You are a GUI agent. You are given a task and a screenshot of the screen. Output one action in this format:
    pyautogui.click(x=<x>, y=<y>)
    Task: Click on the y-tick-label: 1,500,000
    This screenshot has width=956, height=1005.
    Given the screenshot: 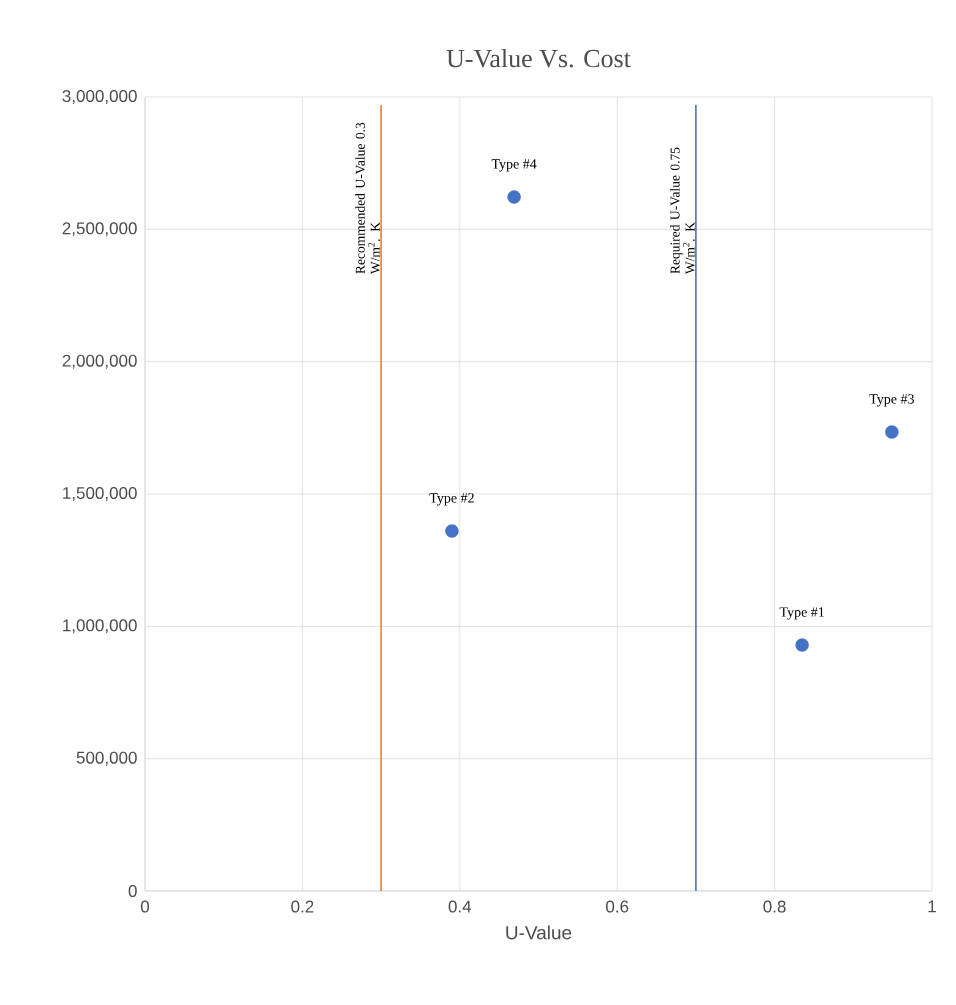 What is the action you would take?
    pyautogui.click(x=100, y=494)
    